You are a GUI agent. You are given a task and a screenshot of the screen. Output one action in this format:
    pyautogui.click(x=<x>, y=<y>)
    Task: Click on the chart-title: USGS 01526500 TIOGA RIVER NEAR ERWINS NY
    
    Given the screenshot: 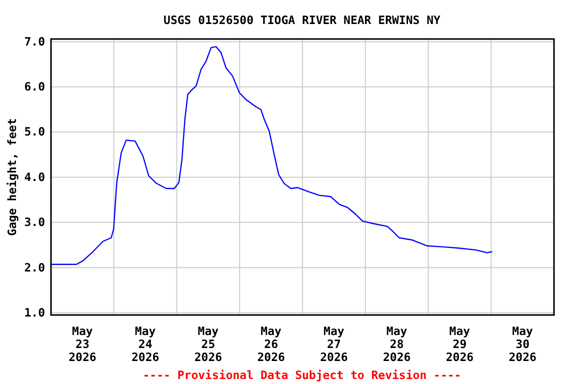 What is the action you would take?
    pyautogui.click(x=302, y=20)
    